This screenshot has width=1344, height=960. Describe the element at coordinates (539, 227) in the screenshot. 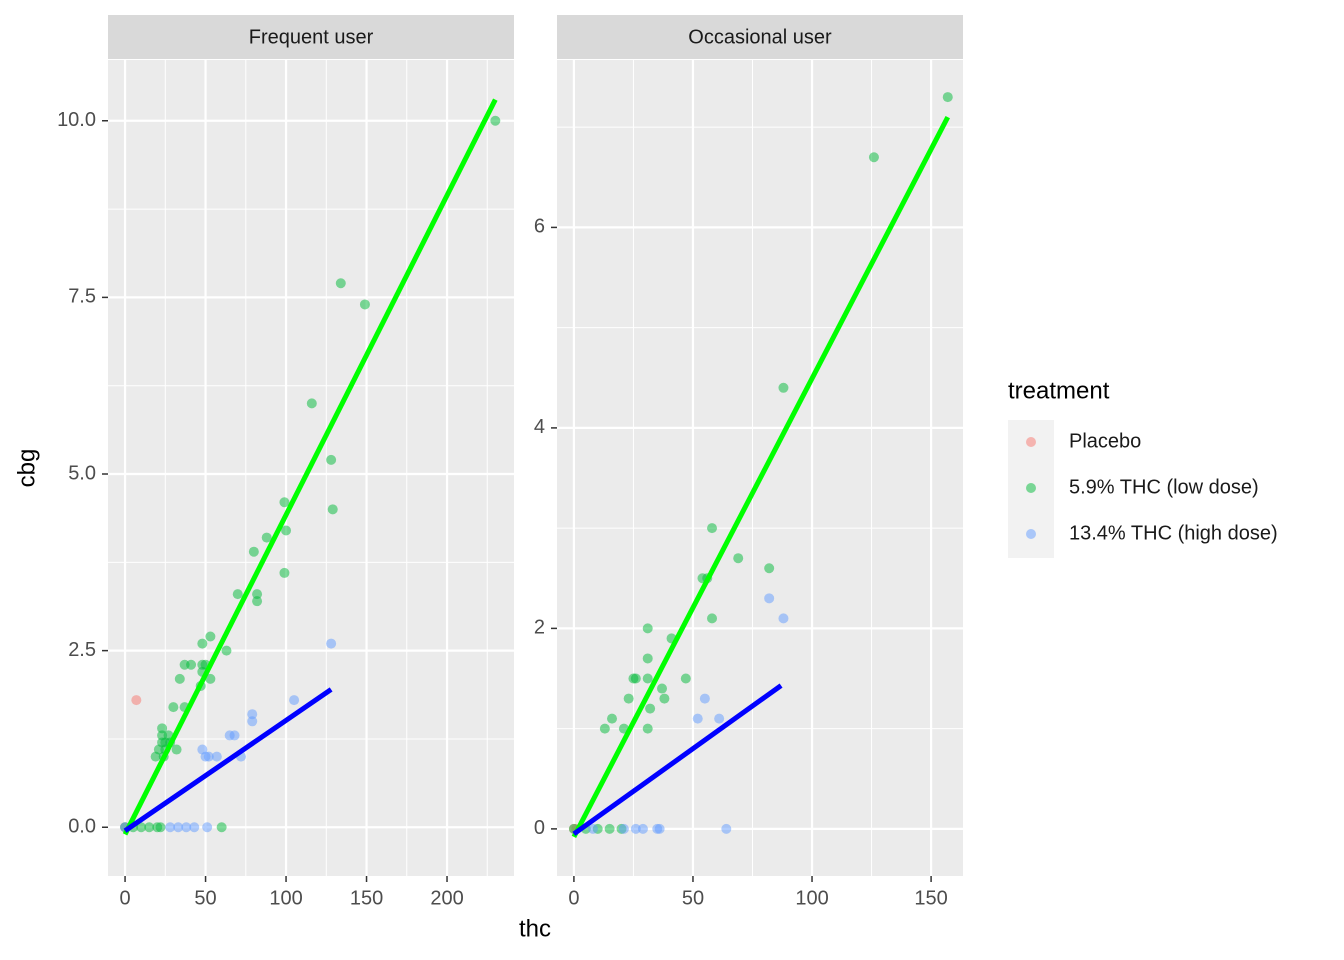

I see `y-tick-label: 6` at that location.